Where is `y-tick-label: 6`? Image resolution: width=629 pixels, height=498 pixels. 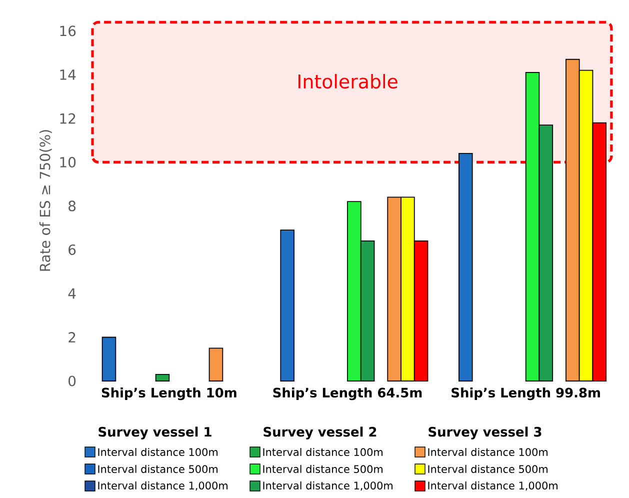
y-tick-label: 6 is located at coordinates (72, 250).